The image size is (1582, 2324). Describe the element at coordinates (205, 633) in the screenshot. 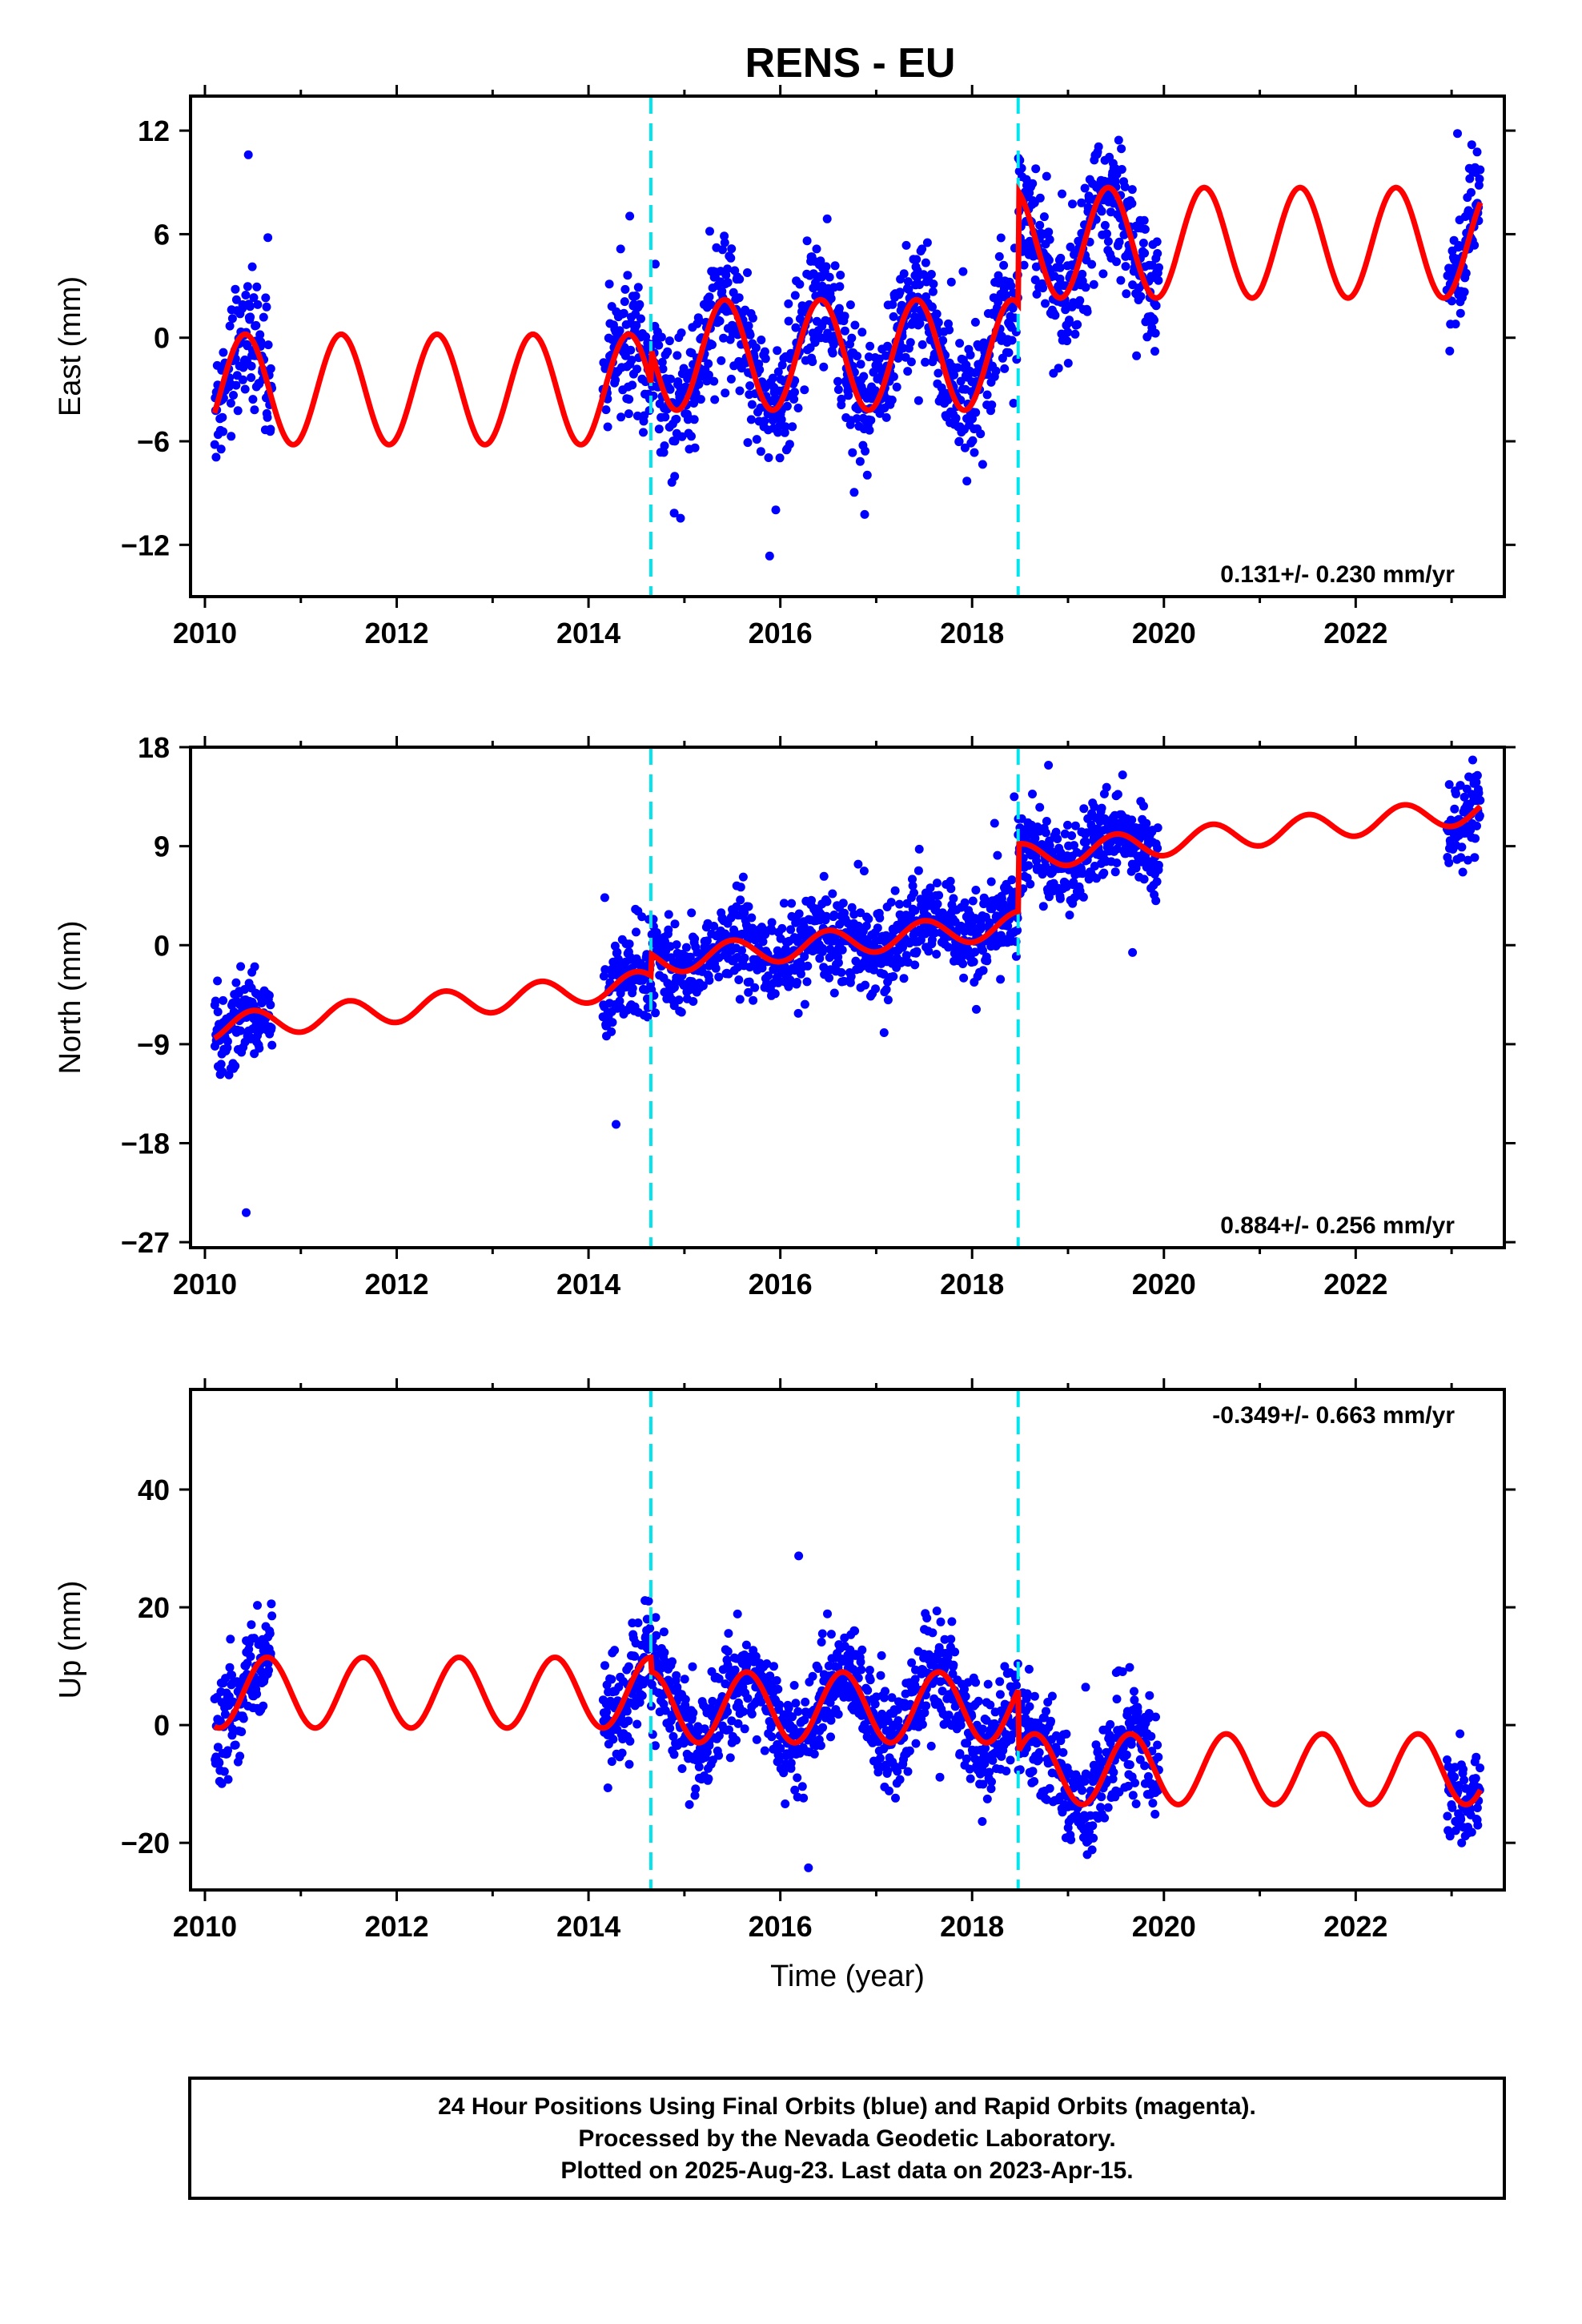

I see `x-tick-label: 2010` at that location.